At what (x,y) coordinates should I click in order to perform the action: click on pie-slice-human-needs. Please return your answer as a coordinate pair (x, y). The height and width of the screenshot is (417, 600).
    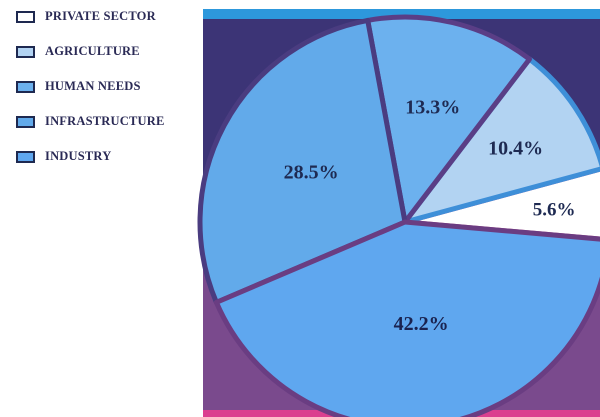
    Looking at the image, I should click on (449, 119).